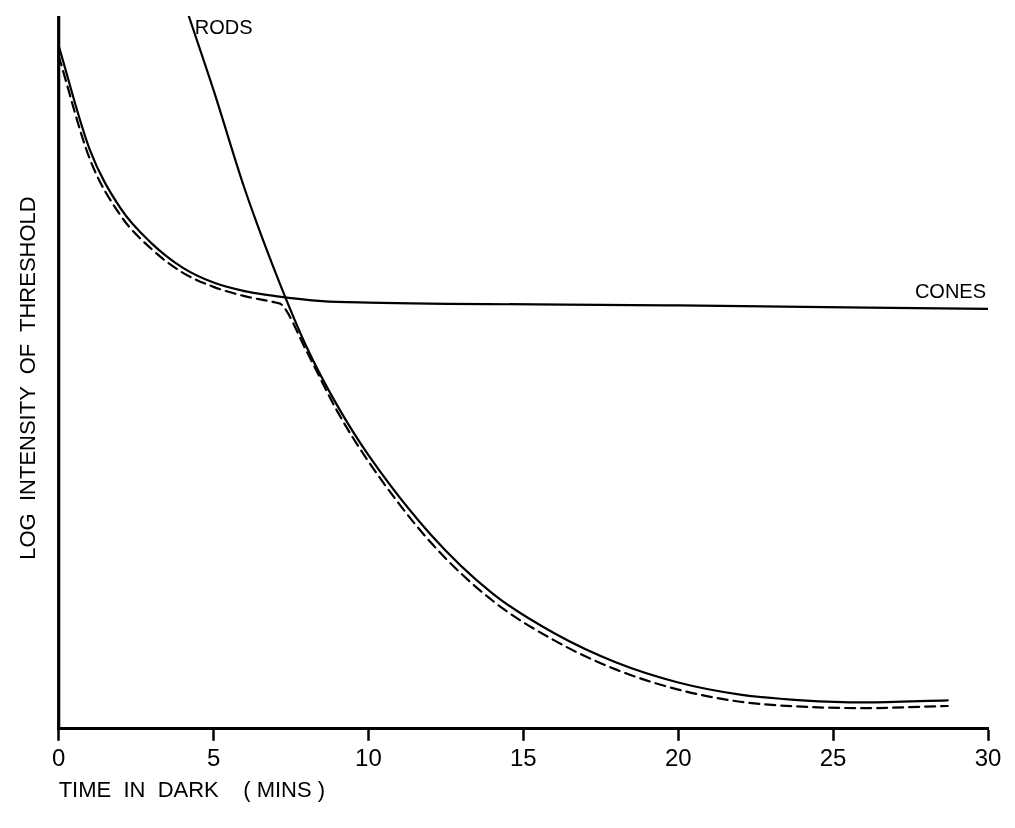  I want to click on x-tick-label: 0, so click(58, 757).